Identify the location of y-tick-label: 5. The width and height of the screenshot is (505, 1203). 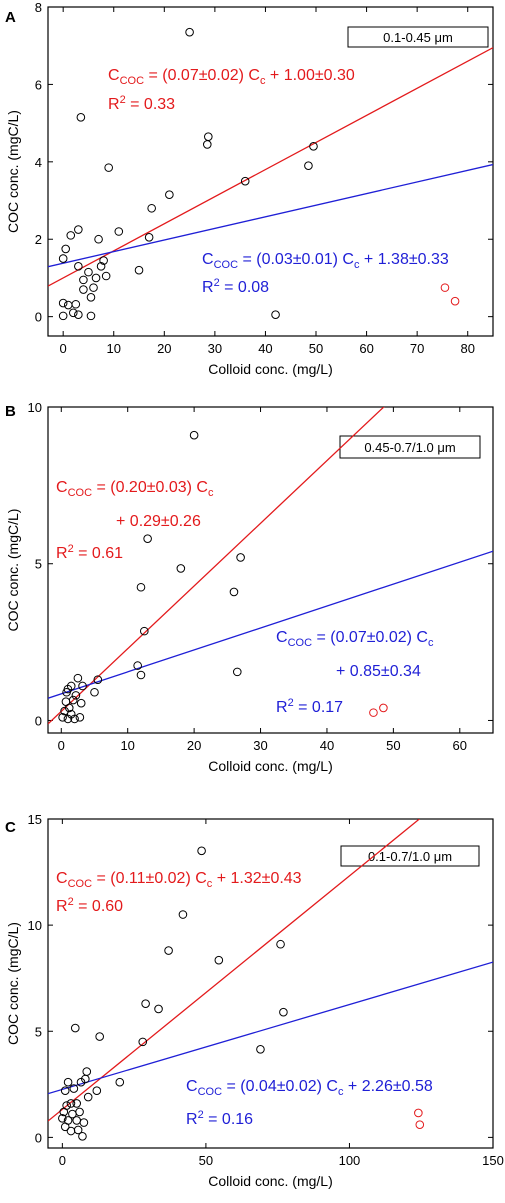
(38, 1031).